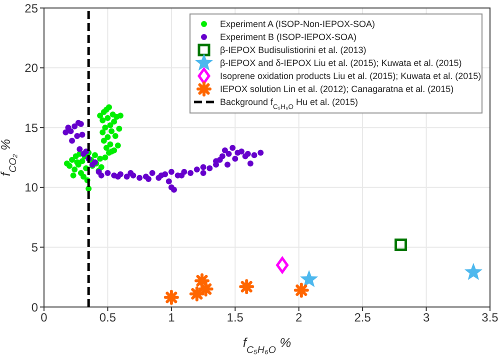 The image size is (500, 361). What do you see at coordinates (299, 317) in the screenshot?
I see `x-tick-label: 2` at bounding box center [299, 317].